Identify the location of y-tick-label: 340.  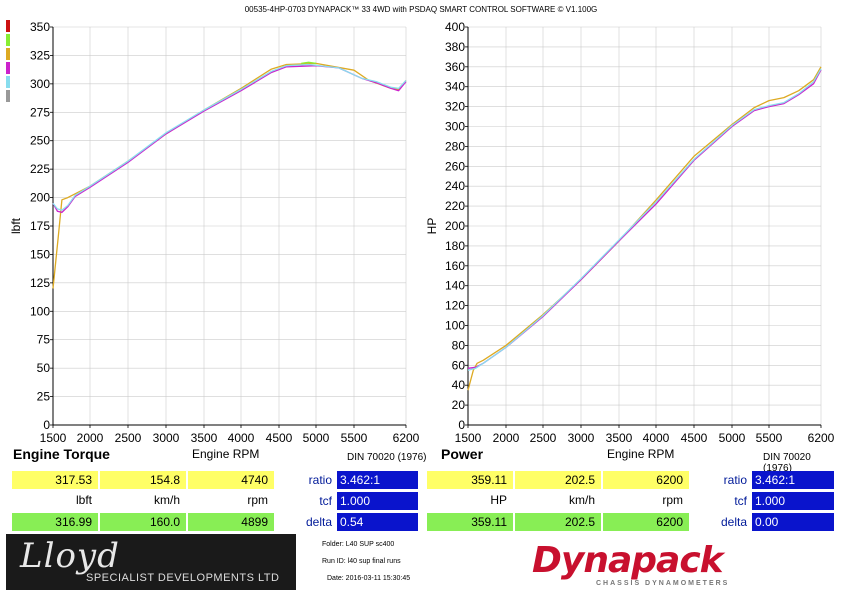
(455, 87).